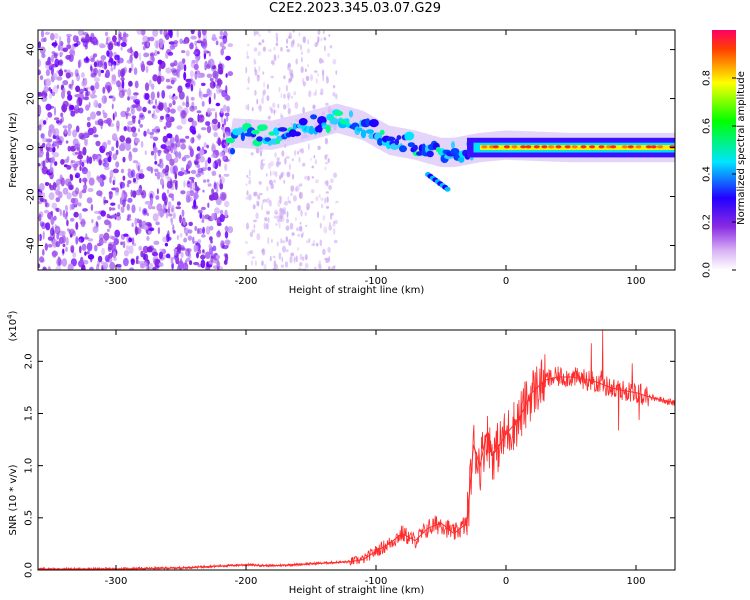  What do you see at coordinates (13, 330) in the screenshot?
I see `snr-y-scale-base: (x10` at bounding box center [13, 330].